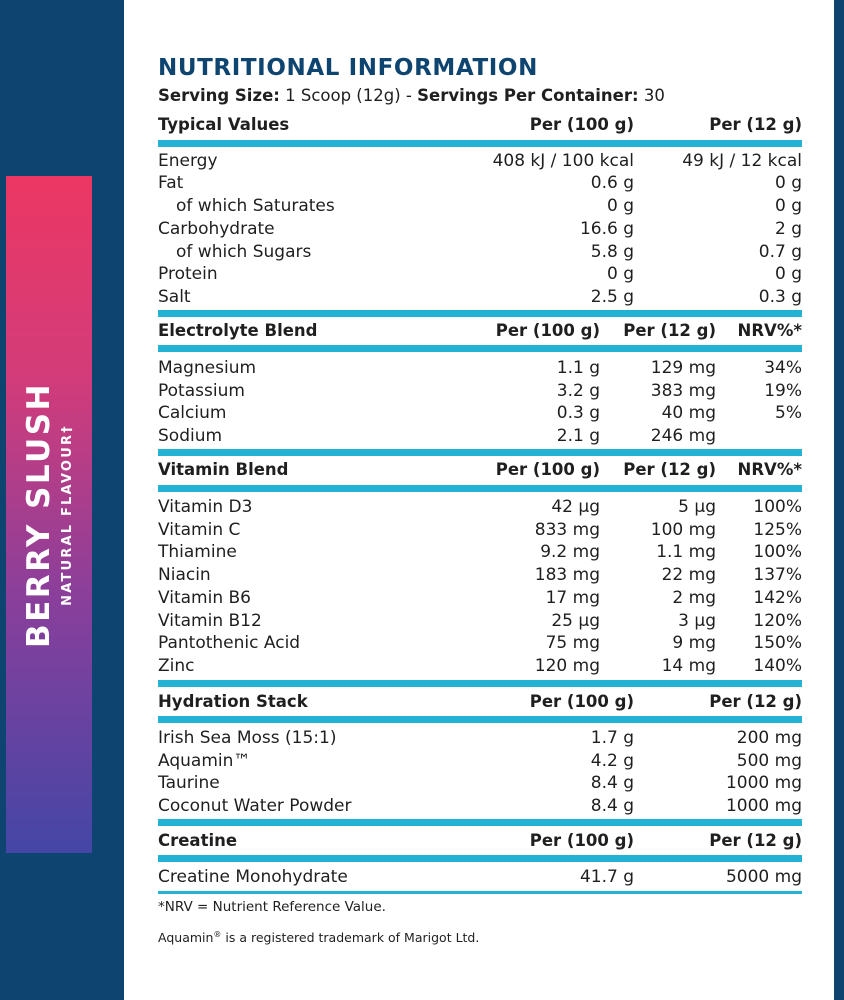  I want to click on nutrient-name: Niacin, so click(184, 575).